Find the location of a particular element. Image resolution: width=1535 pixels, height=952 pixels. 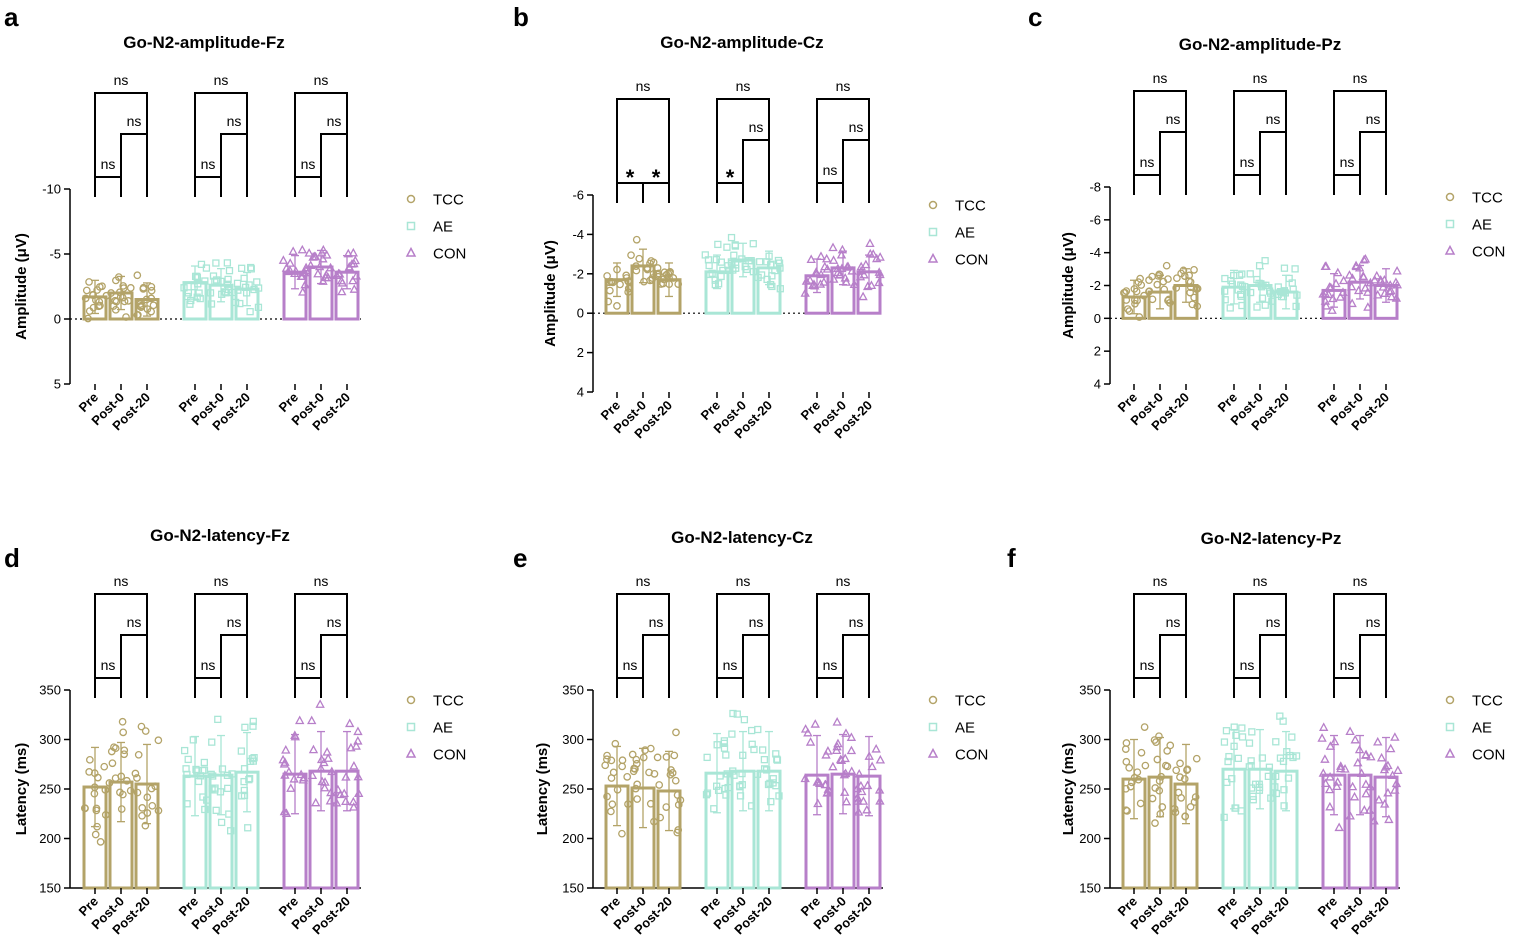

legend-marker-con is located at coordinates (411, 251).